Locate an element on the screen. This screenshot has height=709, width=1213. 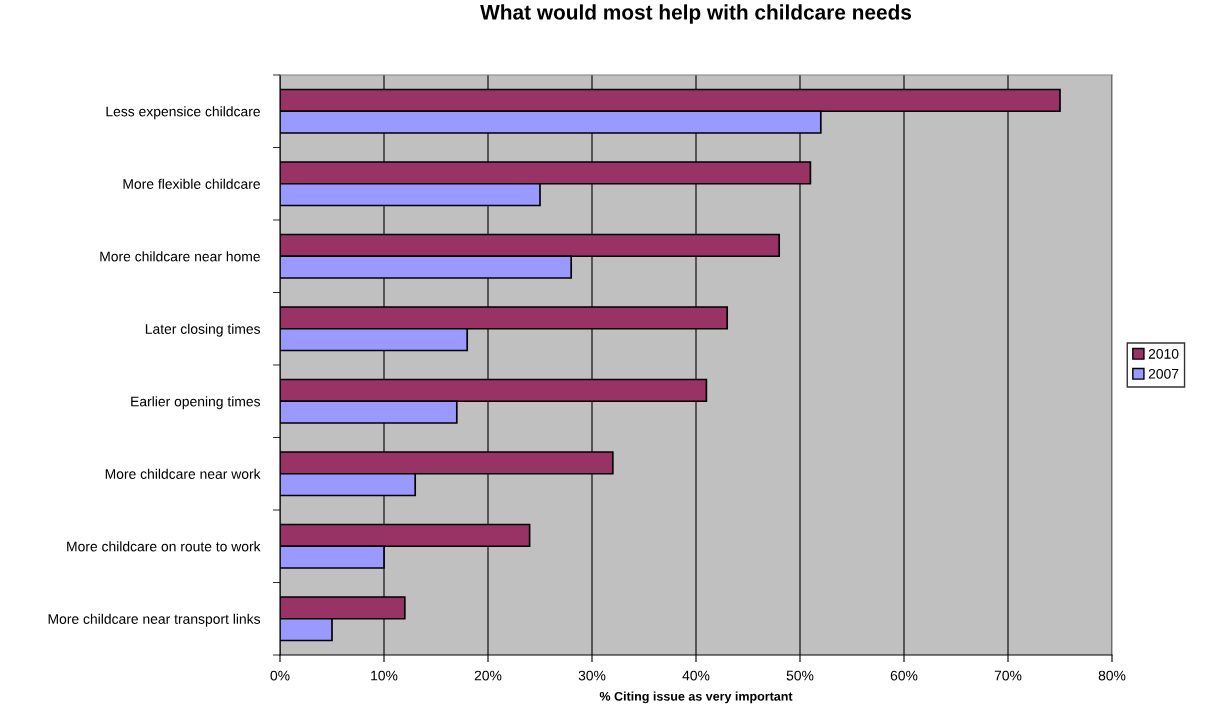
x-axis-title: % Citing issue as very important is located at coordinates (696, 697).